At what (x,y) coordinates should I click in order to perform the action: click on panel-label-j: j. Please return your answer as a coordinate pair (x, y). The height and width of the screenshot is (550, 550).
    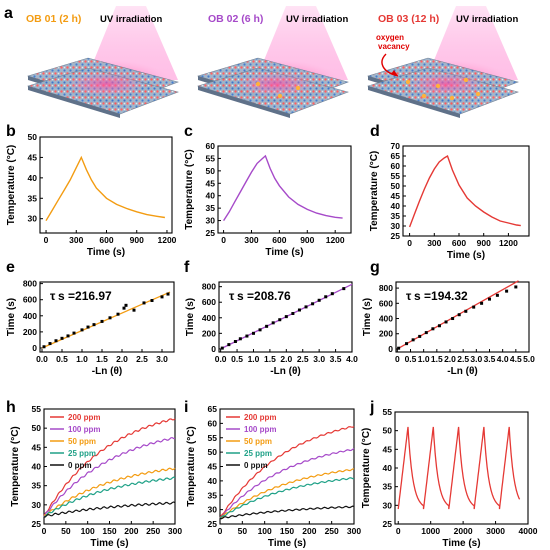
    Looking at the image, I should click on (371, 407).